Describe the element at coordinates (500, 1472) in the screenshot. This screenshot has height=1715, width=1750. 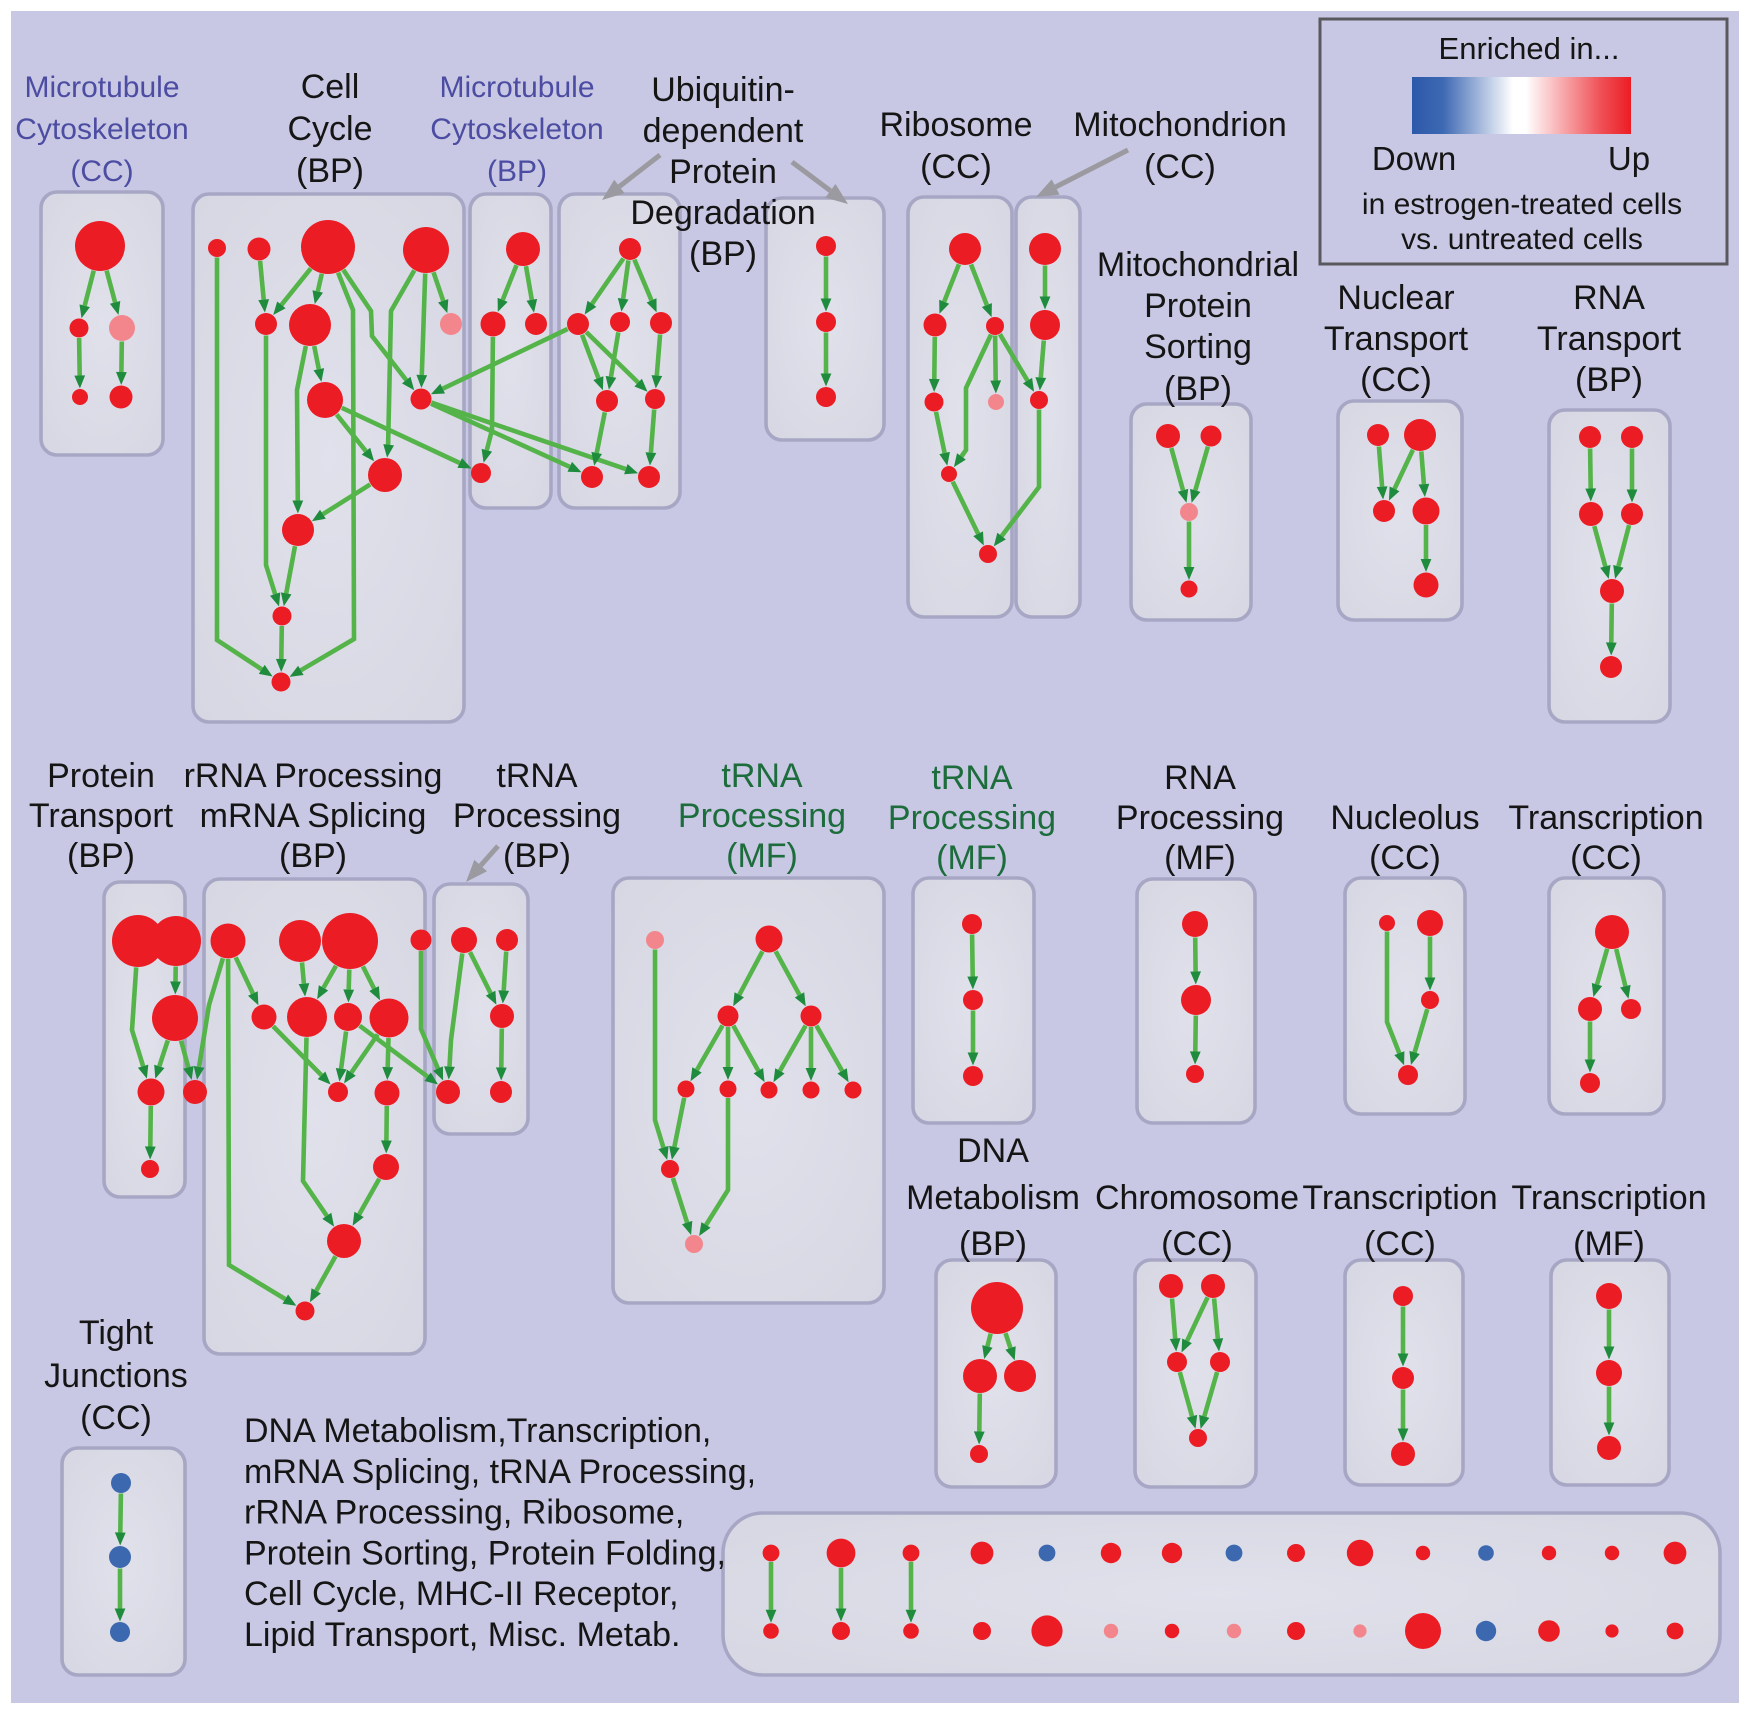
I see `svg-text:mRNA Splicing, tRNA Processing: mRNA Splicing, tRNA Processing,` at that location.